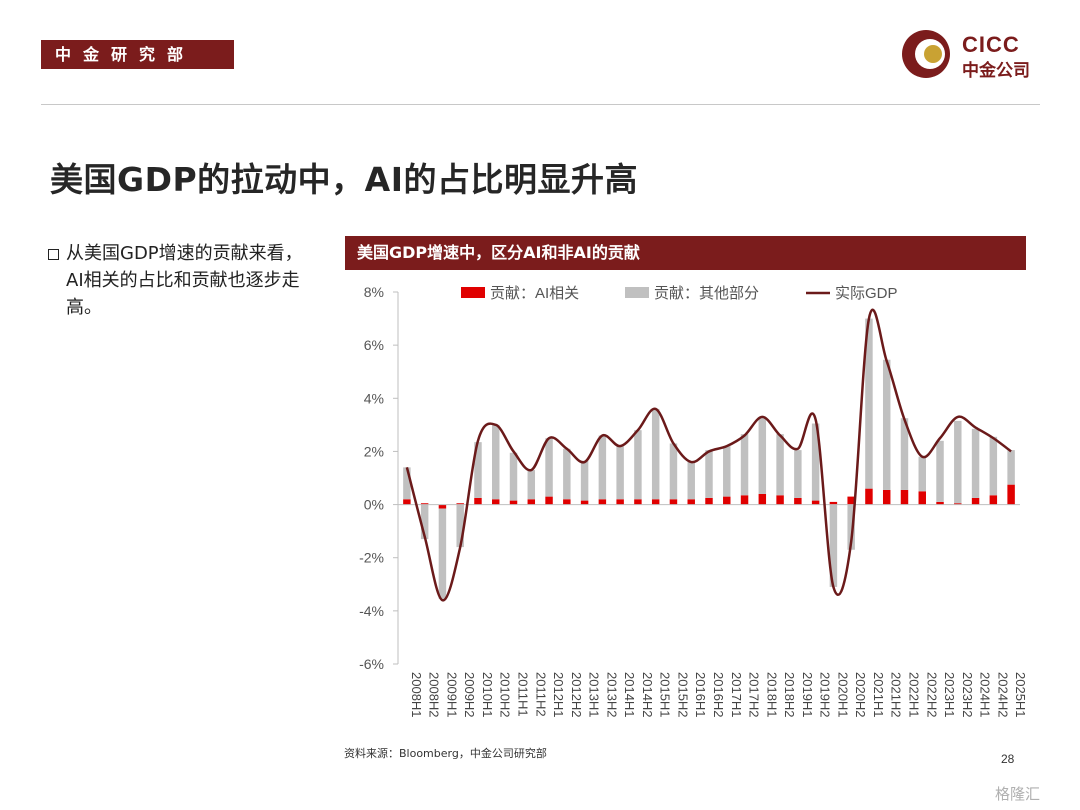  I want to click on x-tick-label: 2009H1, so click(451, 695).